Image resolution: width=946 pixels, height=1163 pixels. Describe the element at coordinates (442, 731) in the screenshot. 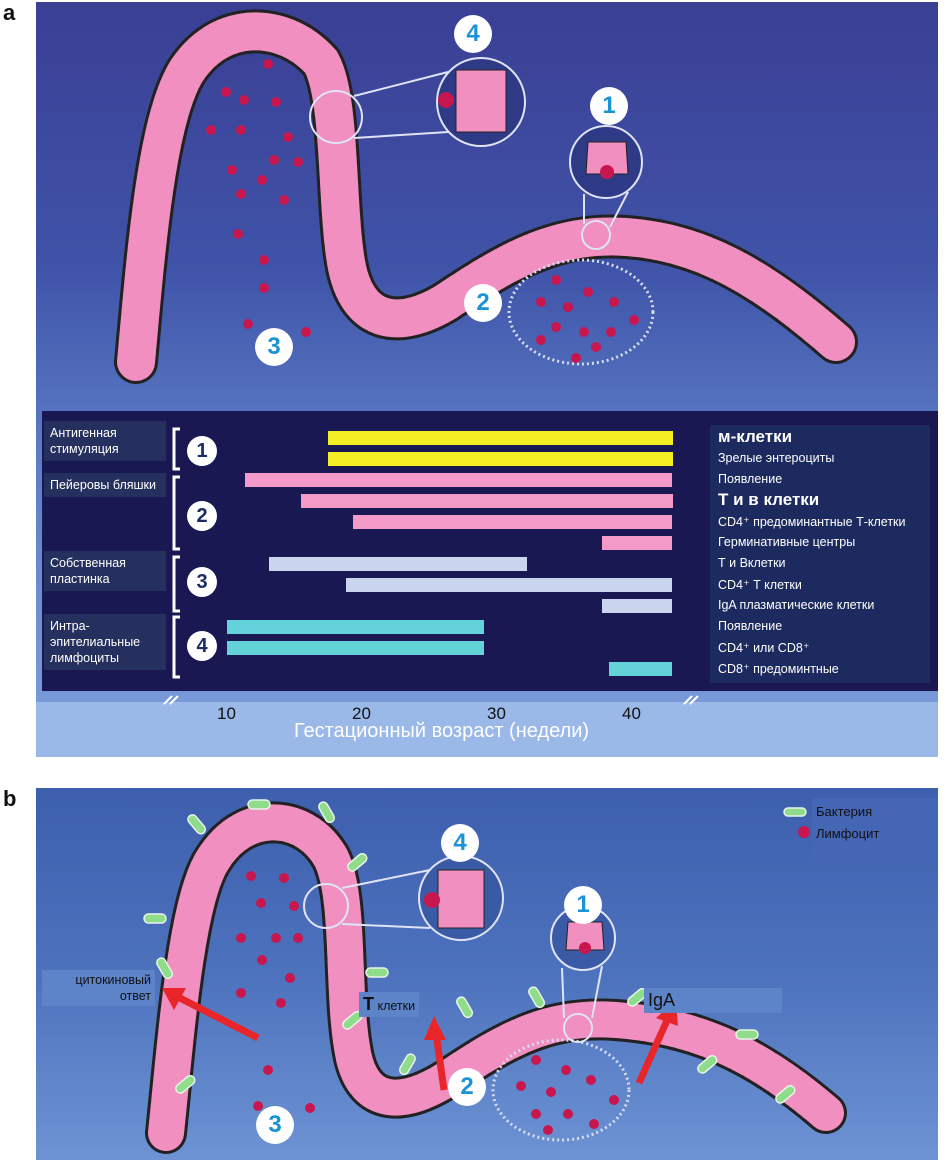

I see `axis-title: Гестационный возраст (недели)` at that location.